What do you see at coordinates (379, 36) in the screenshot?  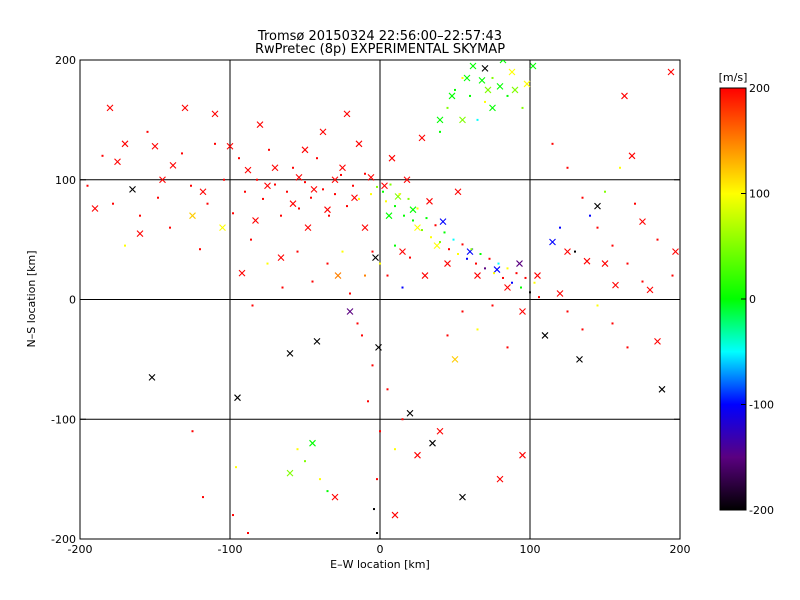 I see `chart-title: Tromsø 20150324 22:56:00–22:57:43` at bounding box center [379, 36].